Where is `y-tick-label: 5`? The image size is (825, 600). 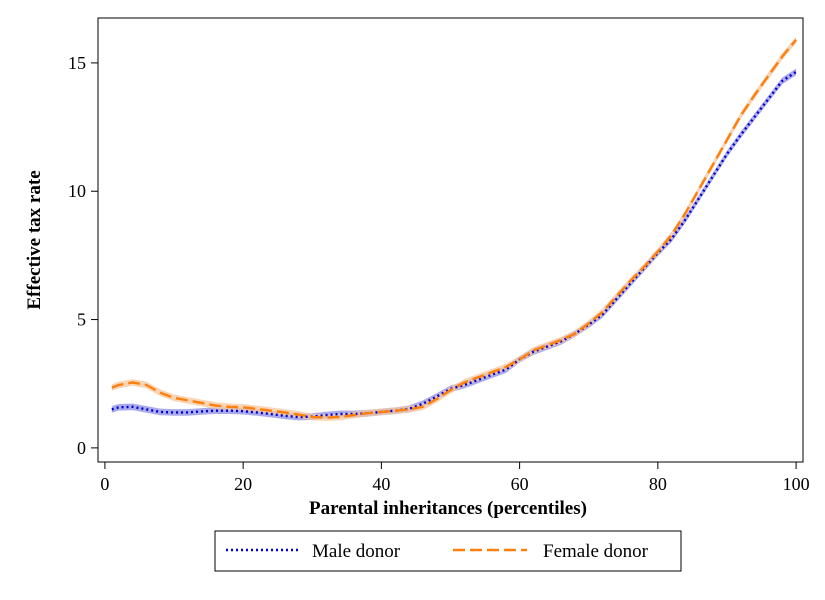 y-tick-label: 5 is located at coordinates (81, 320).